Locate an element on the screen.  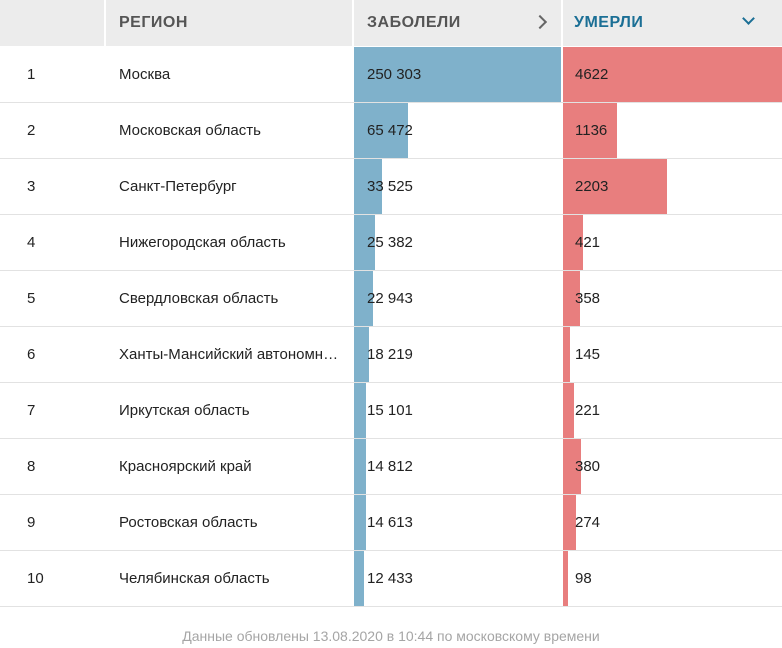
cases-value: 18 219 is located at coordinates (390, 354).